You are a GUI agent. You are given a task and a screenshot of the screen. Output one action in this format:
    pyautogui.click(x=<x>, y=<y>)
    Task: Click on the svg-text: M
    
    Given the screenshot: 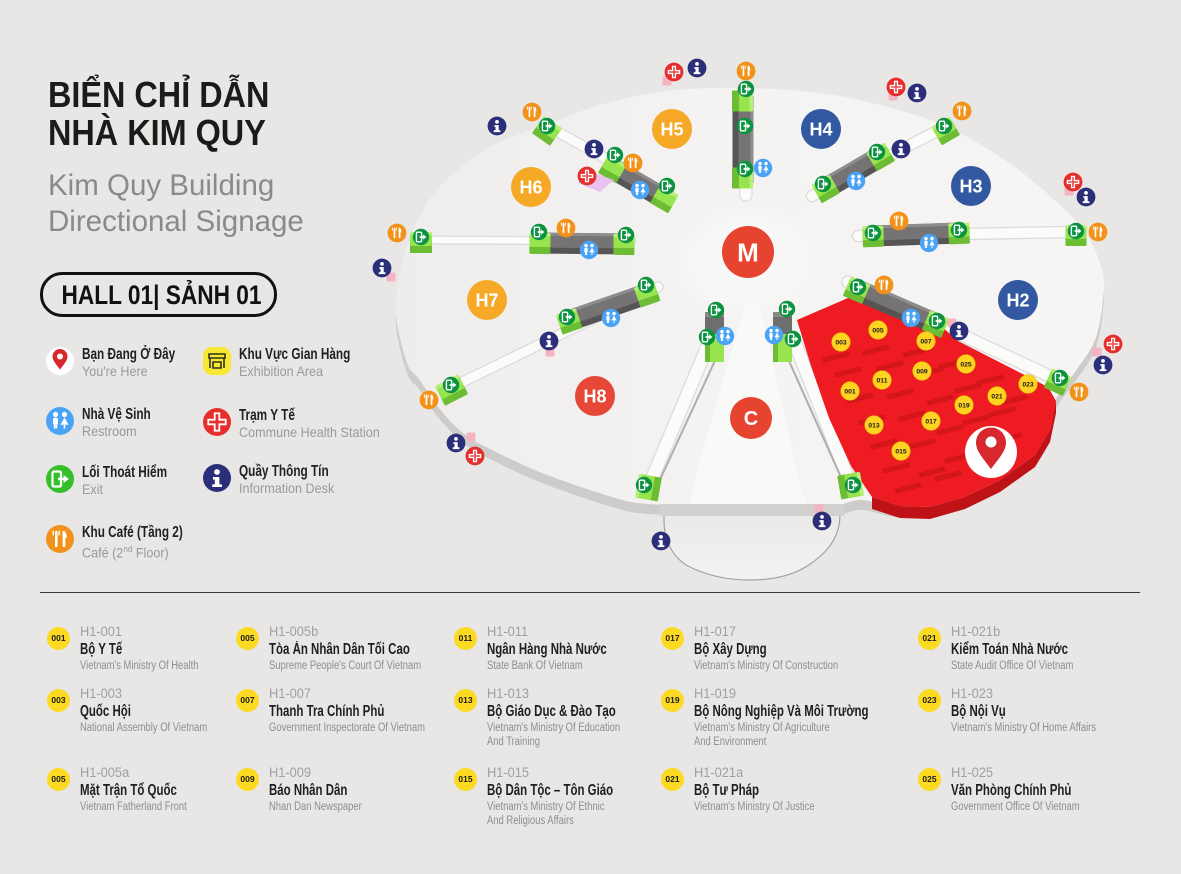 What is the action you would take?
    pyautogui.click(x=748, y=252)
    